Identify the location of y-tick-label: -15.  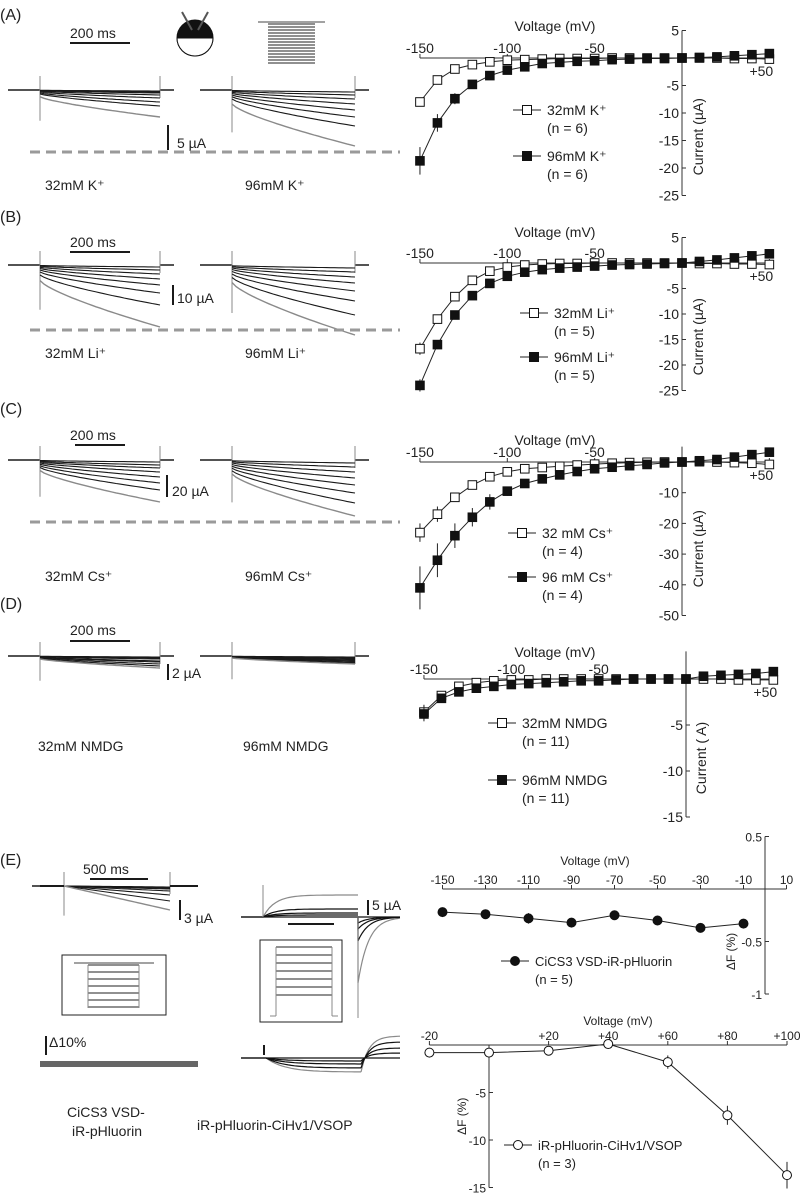
(669, 141).